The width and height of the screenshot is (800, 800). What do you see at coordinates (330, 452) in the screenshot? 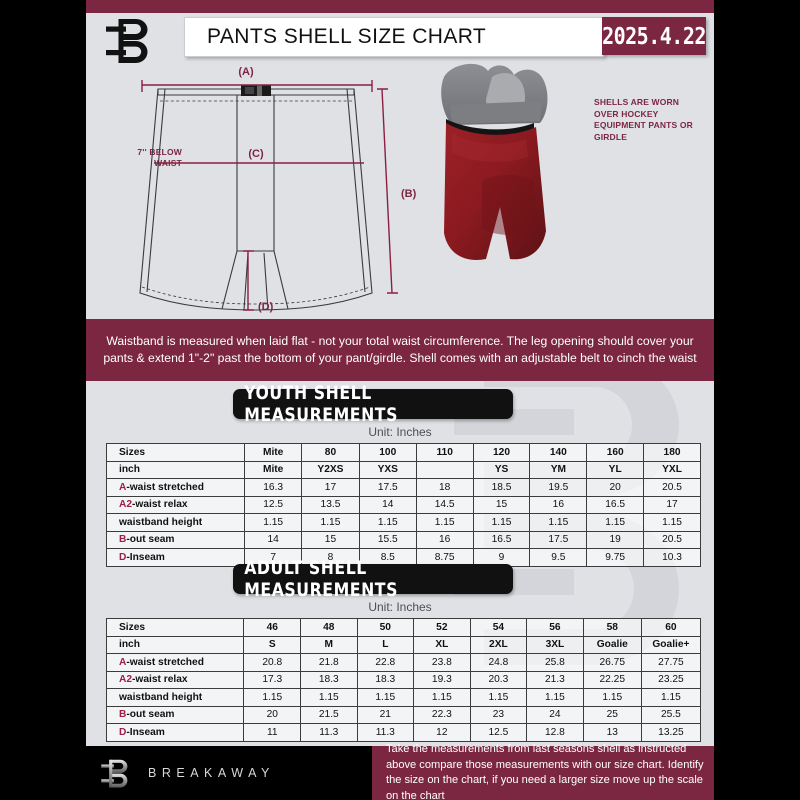
I see `table-cell: 80` at bounding box center [330, 452].